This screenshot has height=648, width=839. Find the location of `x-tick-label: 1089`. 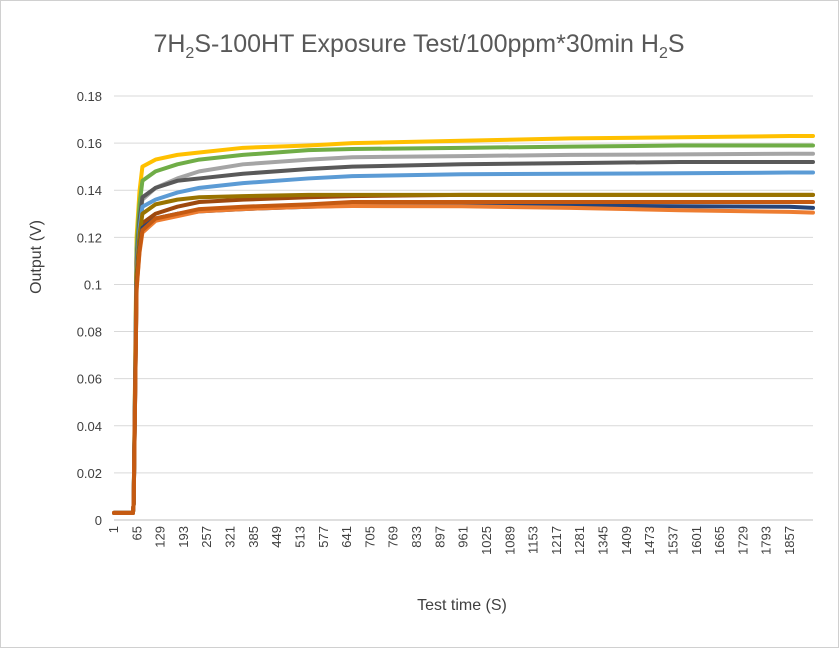

x-tick-label: 1089 is located at coordinates (509, 540).